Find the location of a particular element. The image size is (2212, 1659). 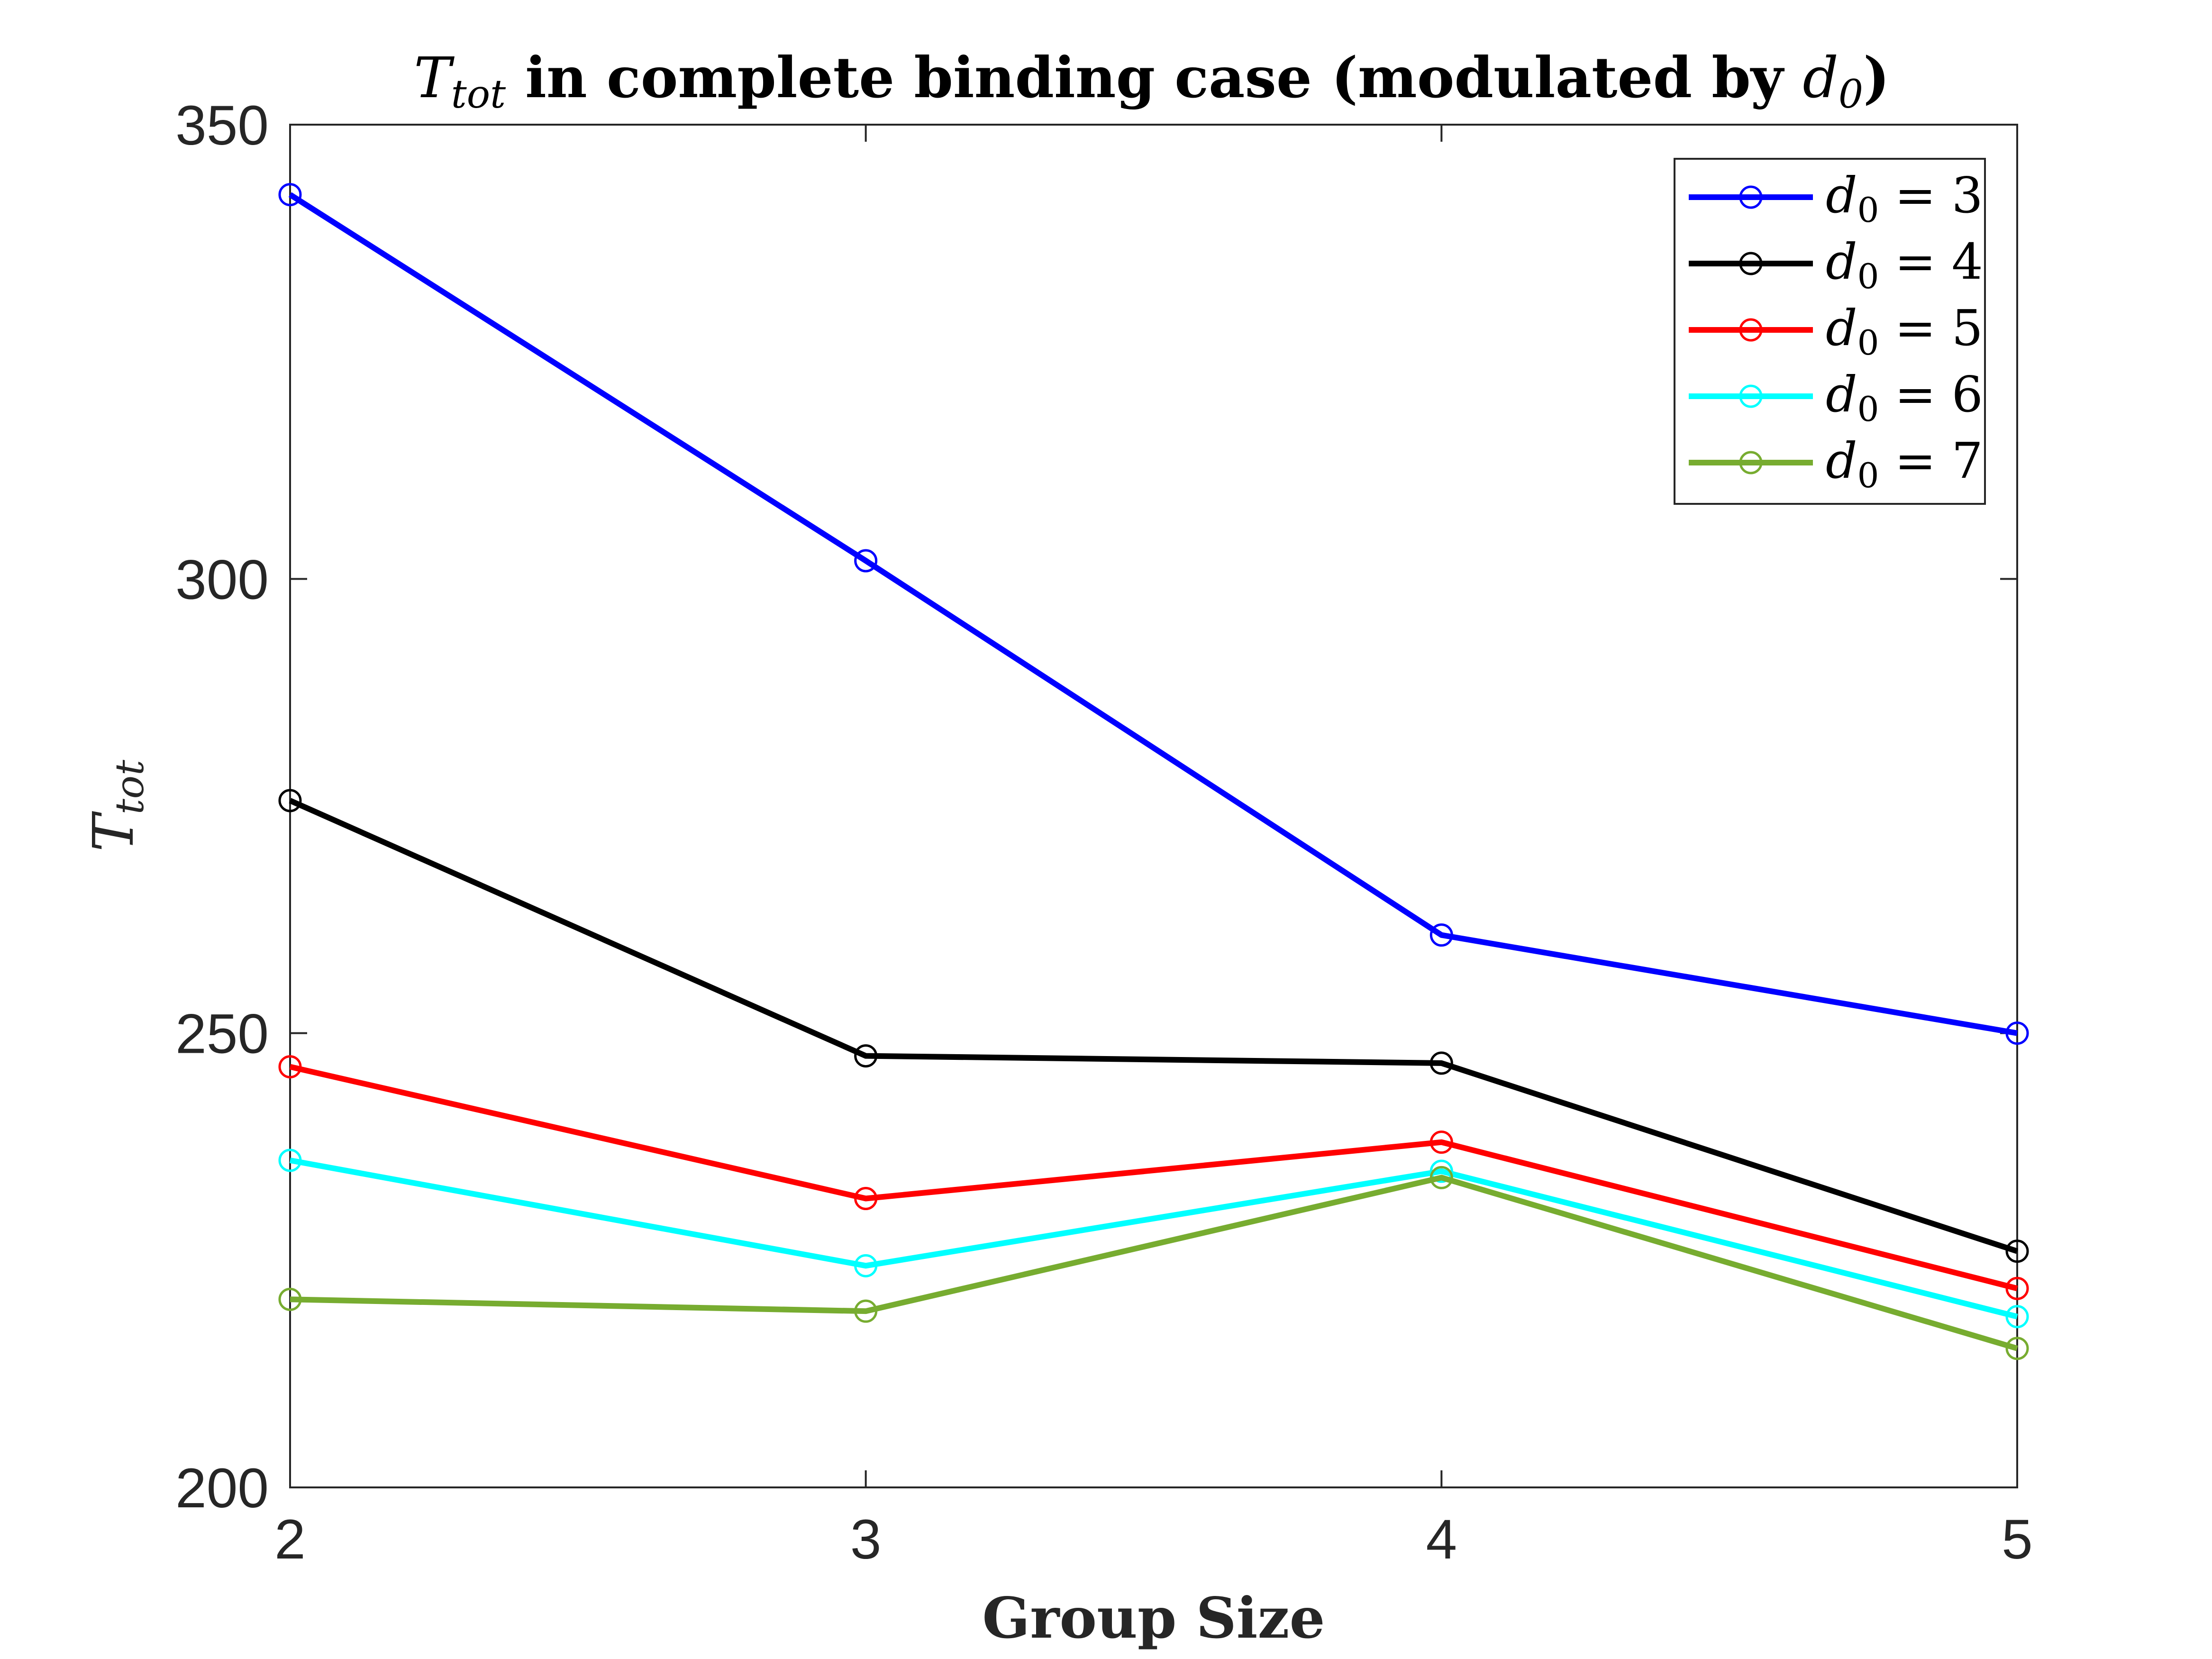

title-symbol-subscript: tot is located at coordinates (478, 94).